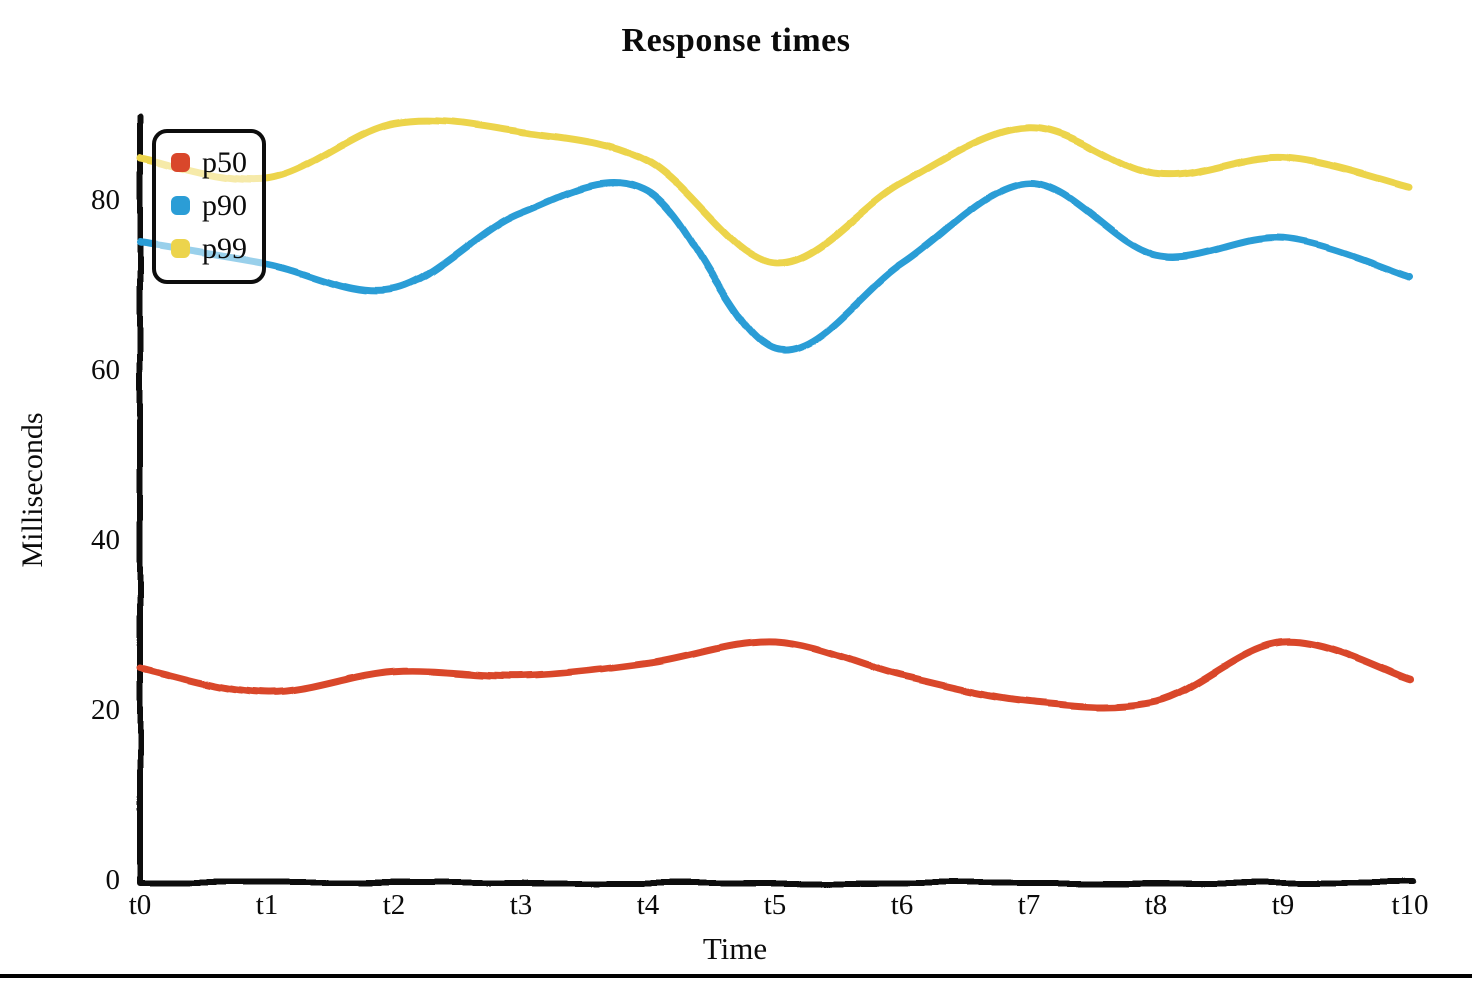 The height and width of the screenshot is (982, 1472). I want to click on chart-title: Response times, so click(736, 40).